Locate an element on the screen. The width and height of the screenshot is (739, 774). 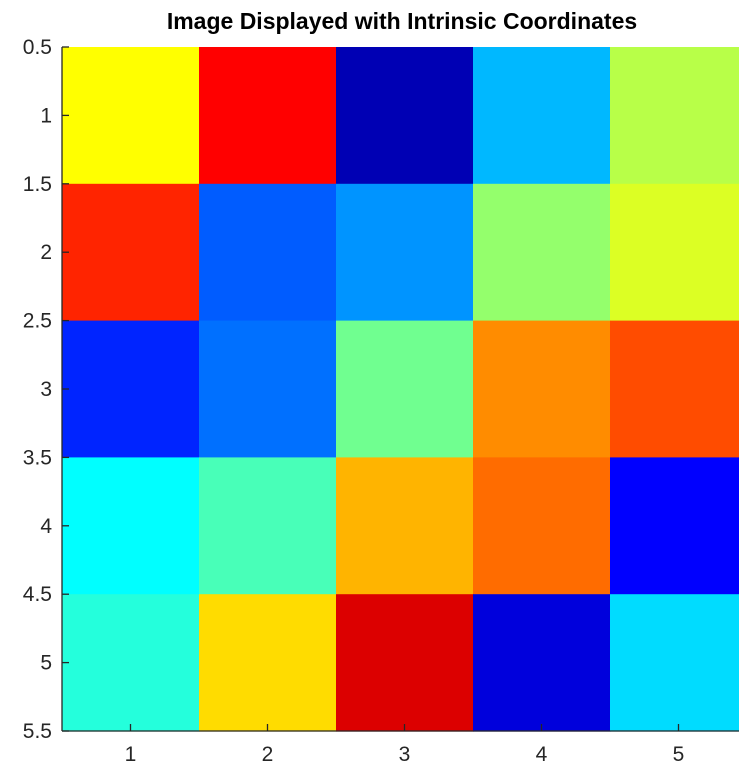
y-tick-label: 3.5 is located at coordinates (37, 457).